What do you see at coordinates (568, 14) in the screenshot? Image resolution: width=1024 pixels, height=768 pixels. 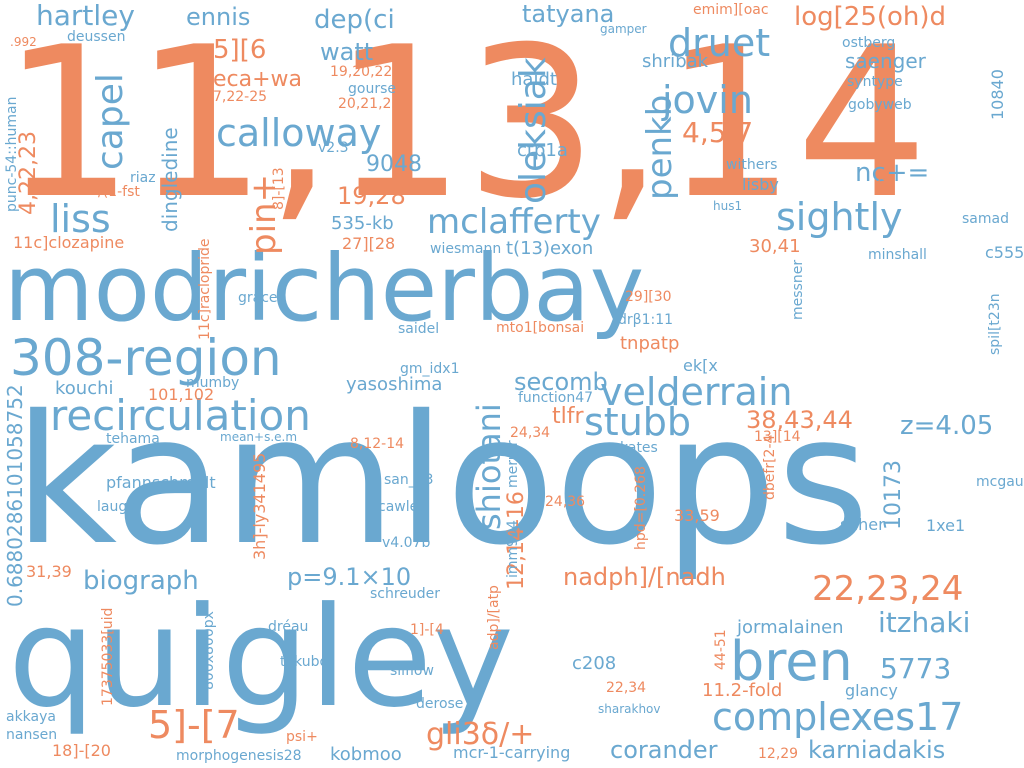 I see `cloud-word: tatyana` at bounding box center [568, 14].